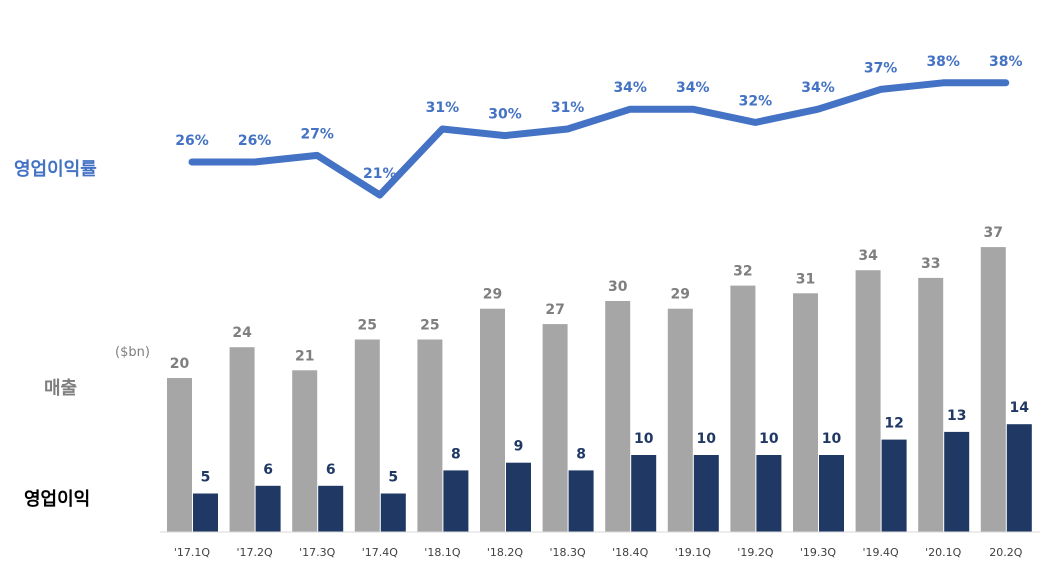  I want to click on x-tick-label: '17.1Q, so click(192, 552).